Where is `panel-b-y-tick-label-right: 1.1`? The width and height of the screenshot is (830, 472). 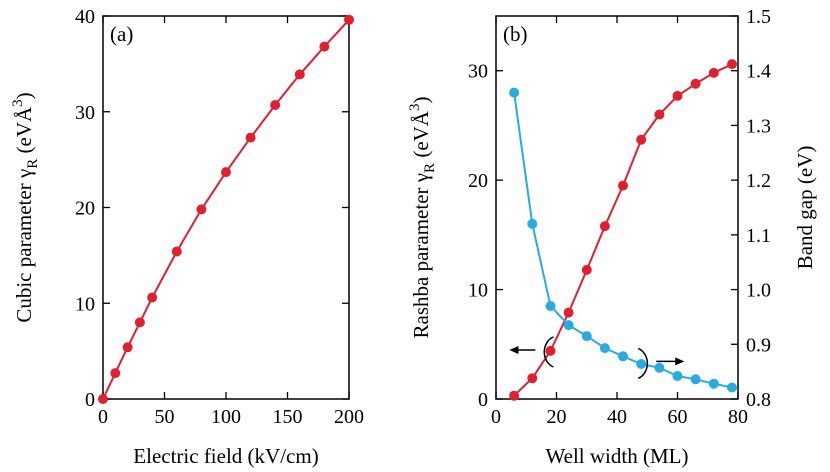
panel-b-y-tick-label-right: 1.1 is located at coordinates (758, 236).